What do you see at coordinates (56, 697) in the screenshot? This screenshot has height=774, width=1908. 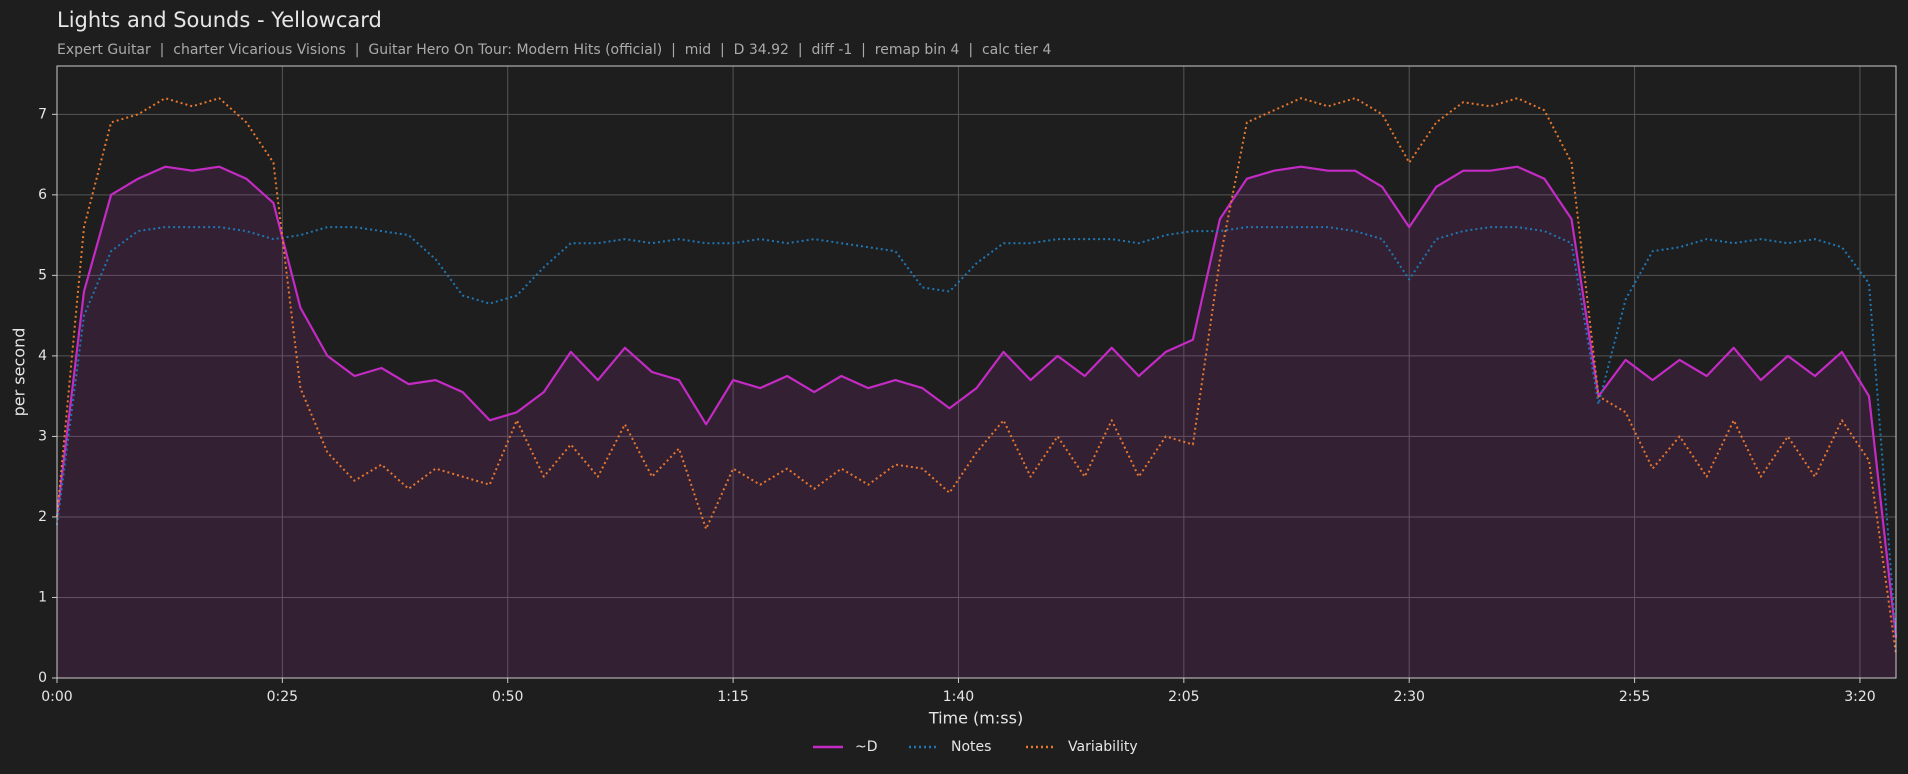 I see `x-tick-label: 0:00` at bounding box center [56, 697].